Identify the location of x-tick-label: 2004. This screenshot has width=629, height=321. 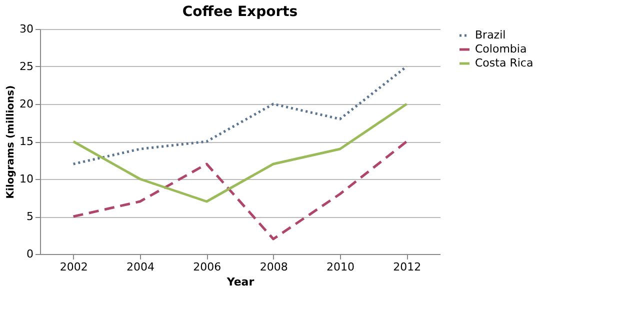
(140, 267).